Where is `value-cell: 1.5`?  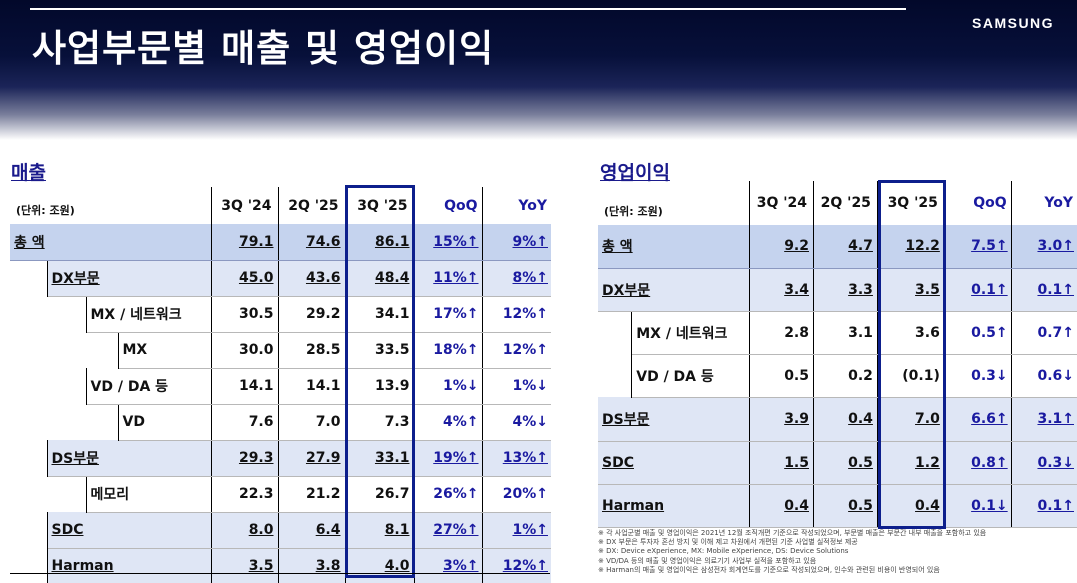 value-cell: 1.5 is located at coordinates (781, 463).